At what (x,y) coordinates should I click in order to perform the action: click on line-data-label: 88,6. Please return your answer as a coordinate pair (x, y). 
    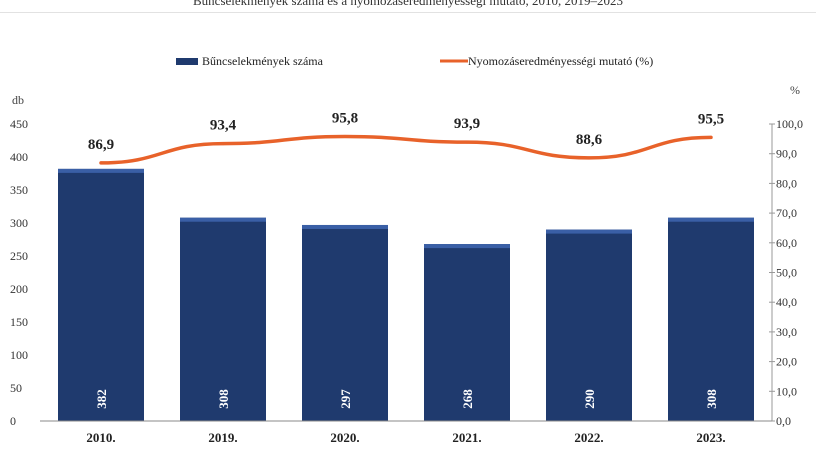
    Looking at the image, I should click on (589, 140).